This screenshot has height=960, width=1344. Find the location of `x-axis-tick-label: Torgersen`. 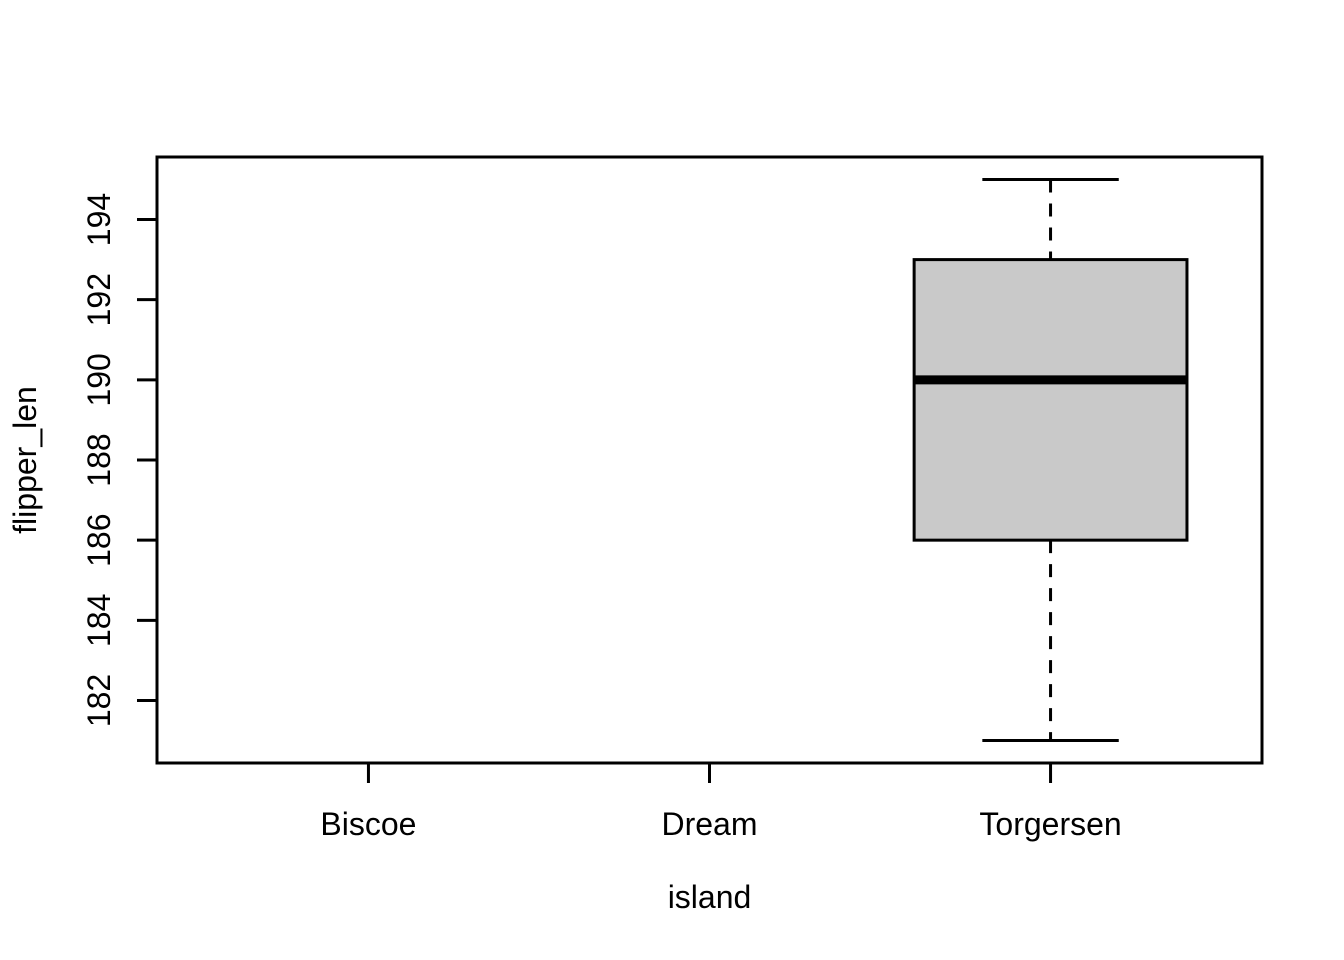

x-axis-tick-label: Torgersen is located at coordinates (1050, 824).